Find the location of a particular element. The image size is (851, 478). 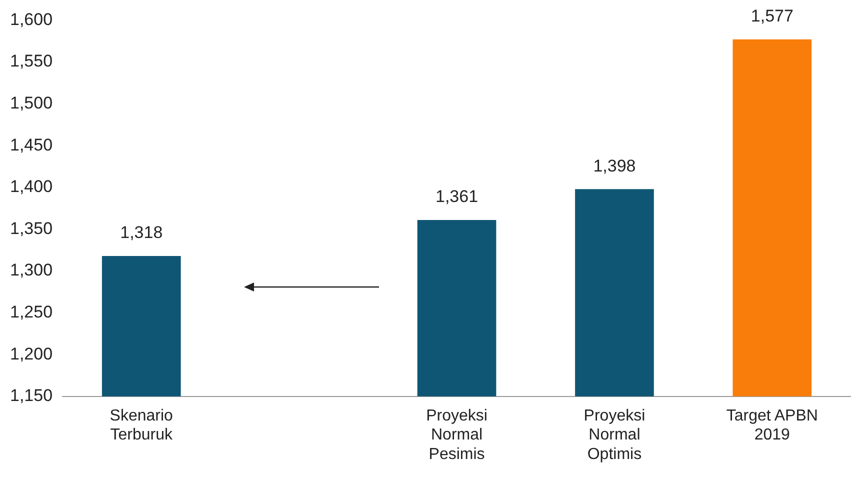

y-tick-label: 1,350 is located at coordinates (31, 228).